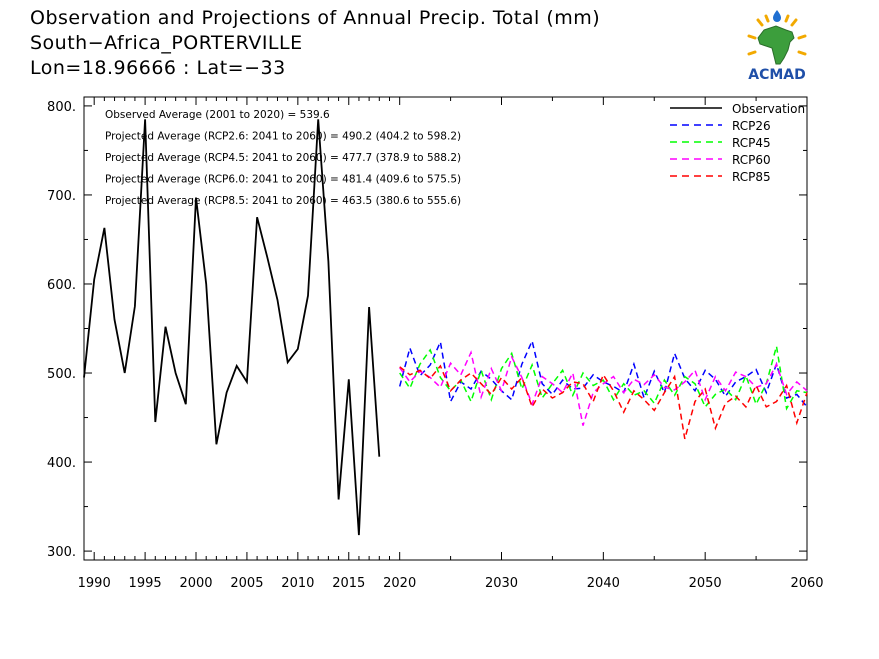 This screenshot has height=659, width=879. I want to click on legend-label: RCP85, so click(751, 177).